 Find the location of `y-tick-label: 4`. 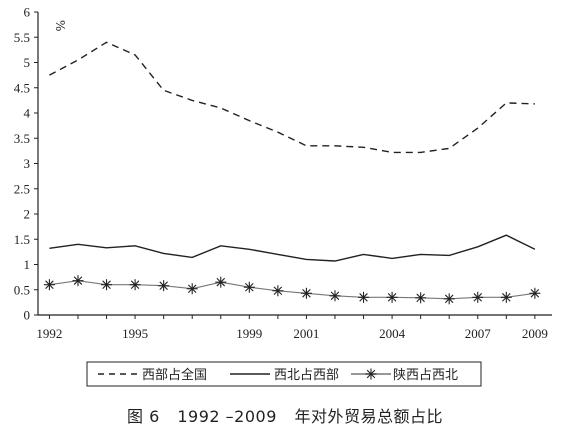

y-tick-label: 4 is located at coordinates (27, 113).